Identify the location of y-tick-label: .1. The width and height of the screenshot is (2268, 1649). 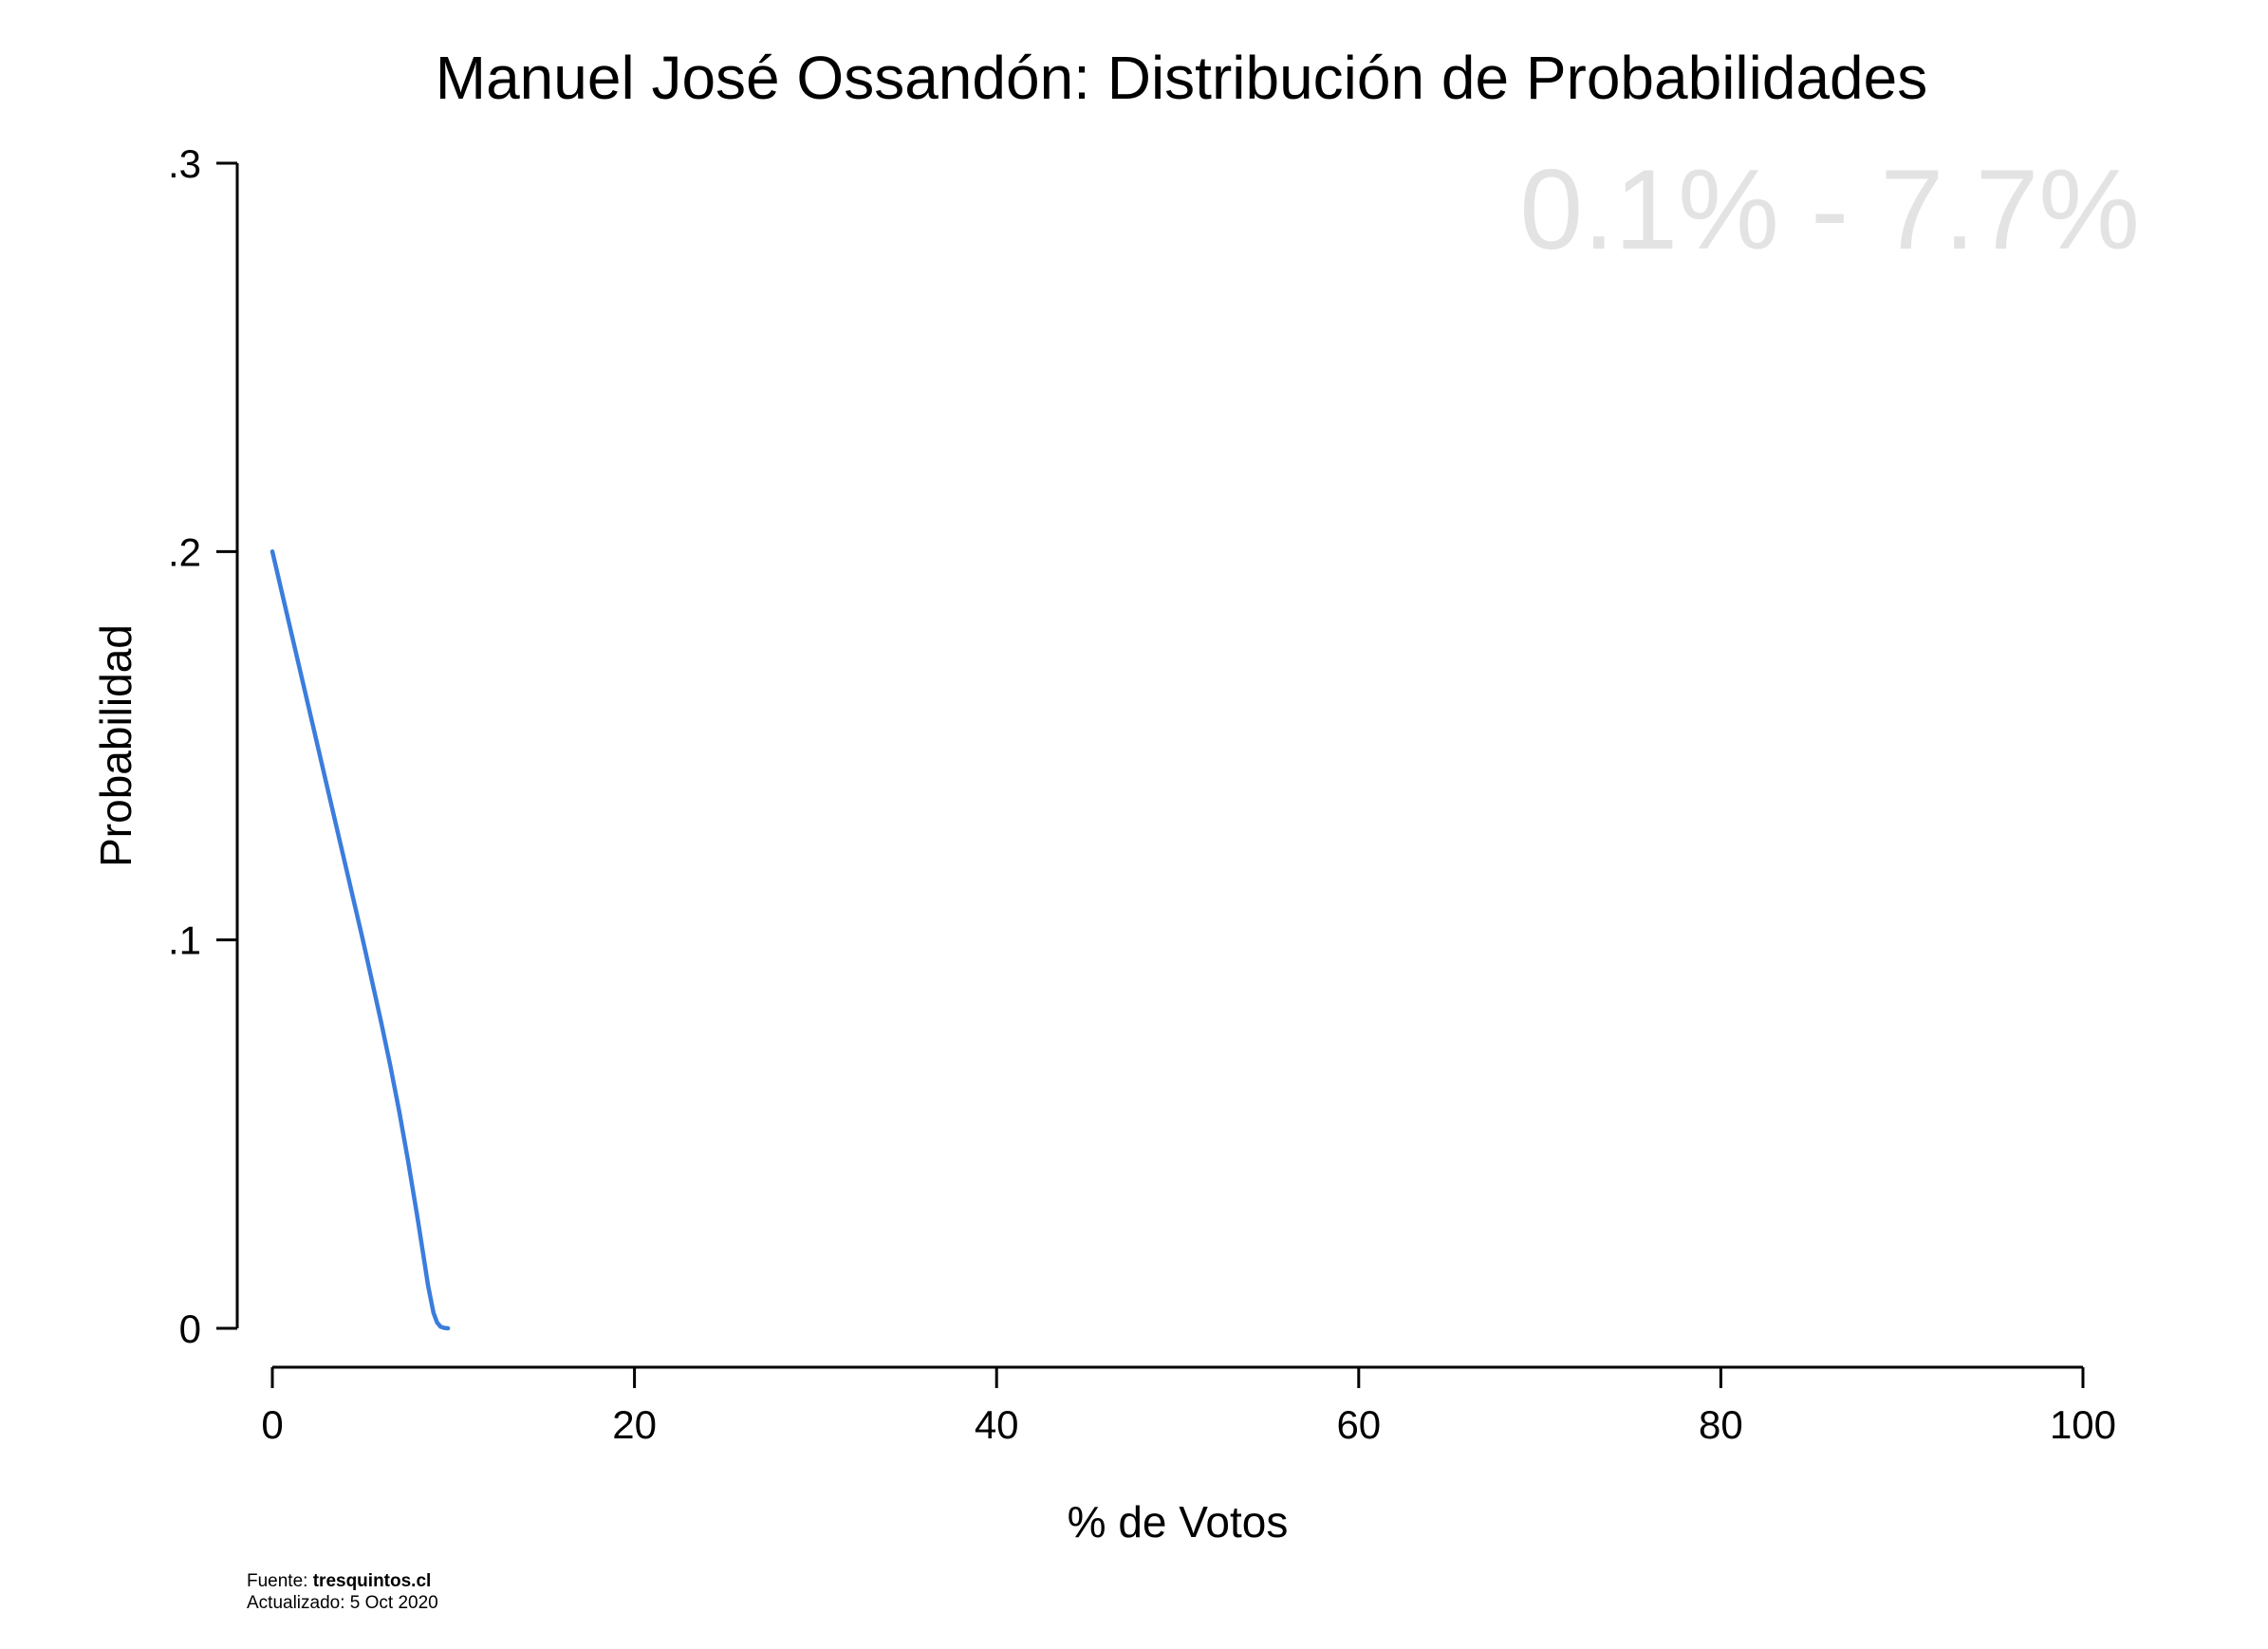
(184, 940).